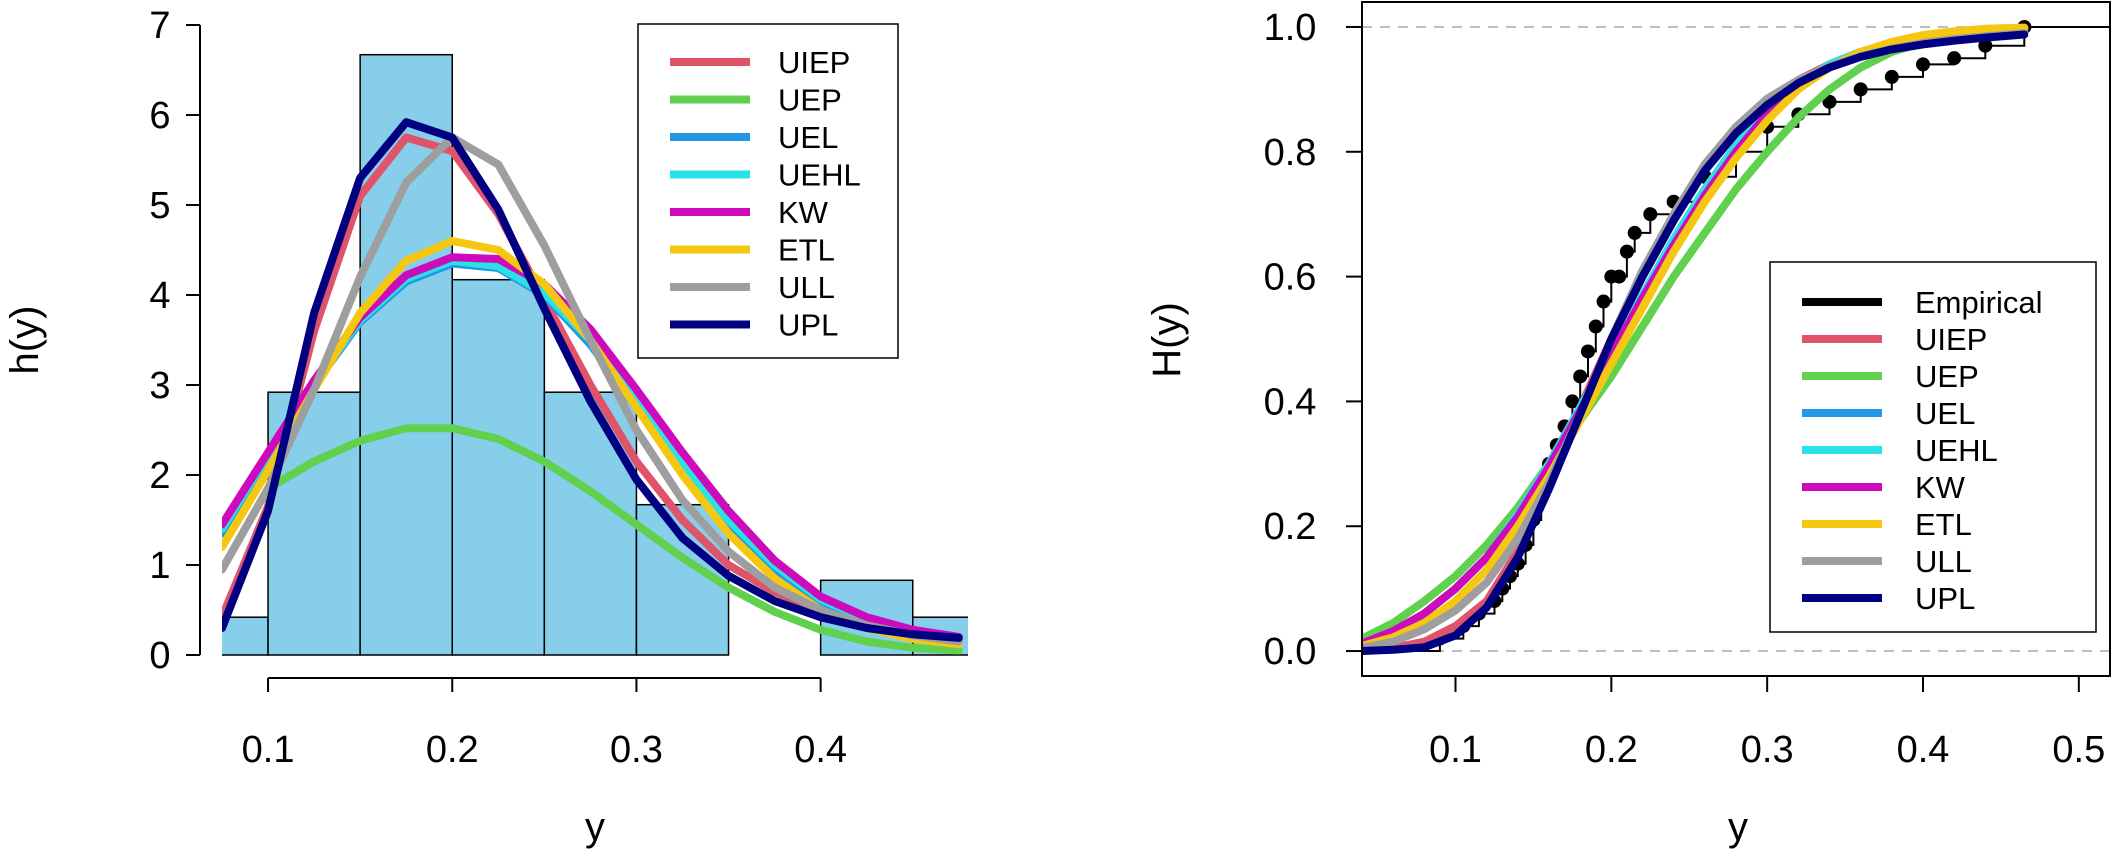 The height and width of the screenshot is (854, 2128). Describe the element at coordinates (159, 386) in the screenshot. I see `y-tick-label: 3` at that location.